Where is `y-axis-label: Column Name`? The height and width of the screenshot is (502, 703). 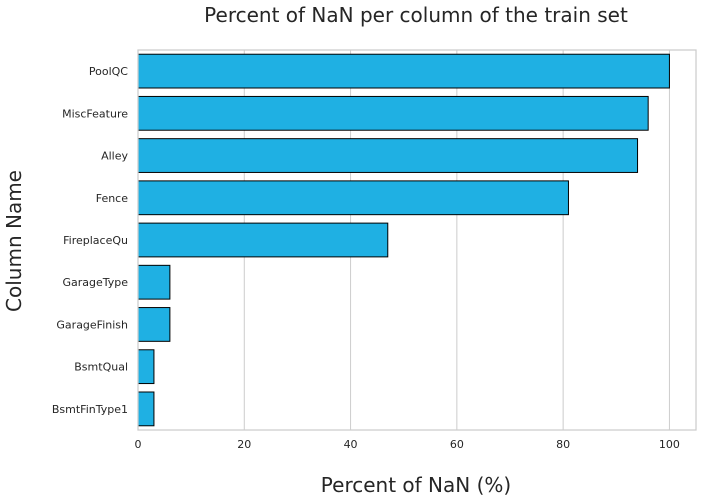 y-axis-label: Column Name is located at coordinates (14, 241).